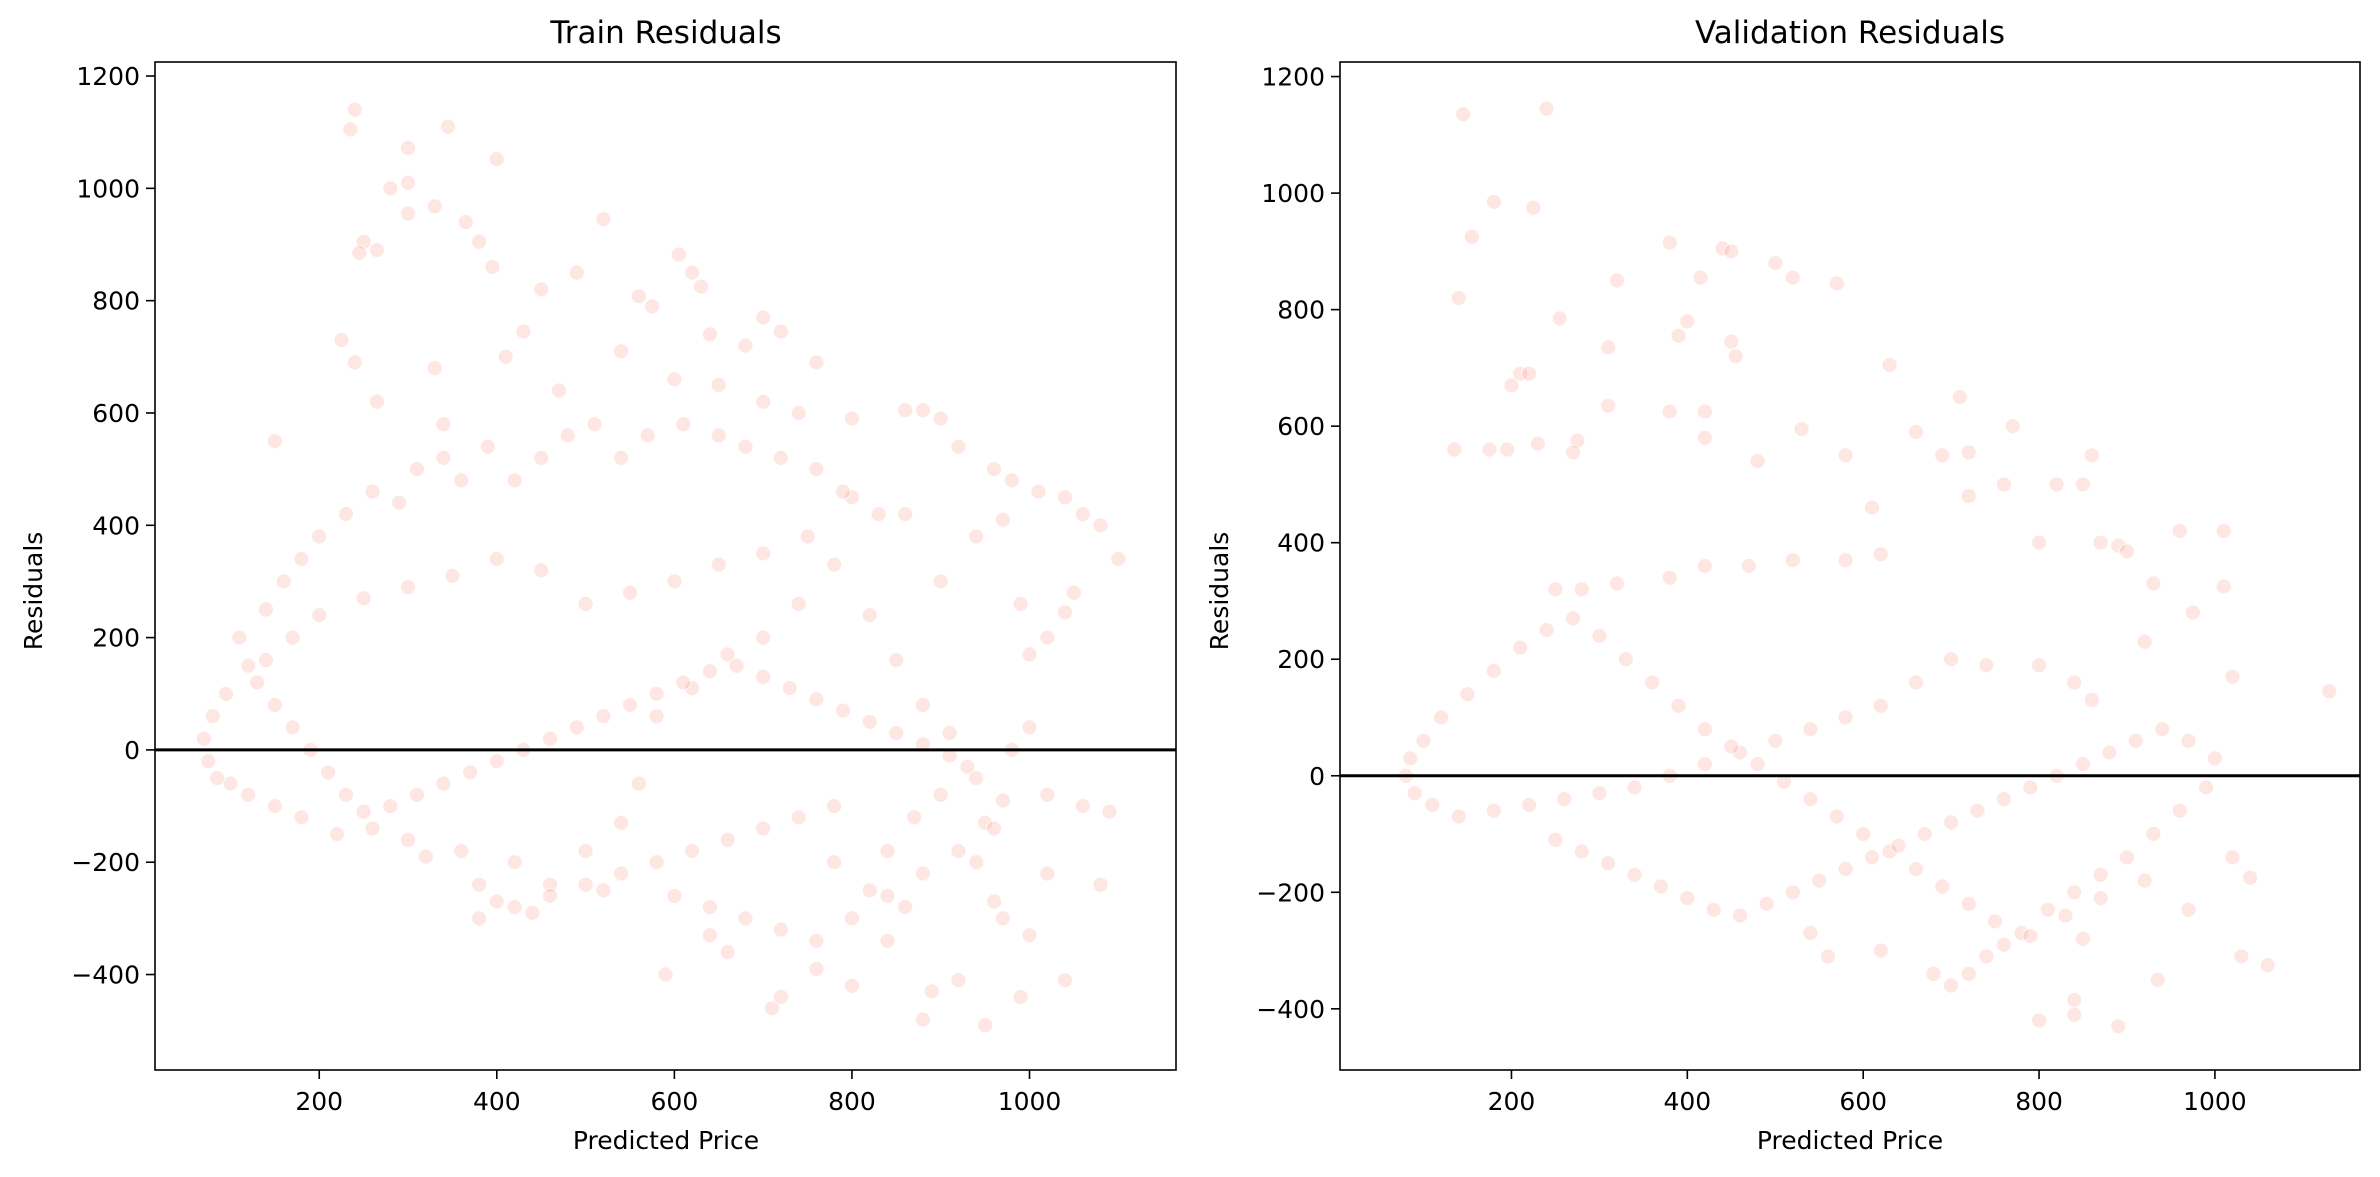  I want to click on y-tick-label: −200, so click(1290, 892).